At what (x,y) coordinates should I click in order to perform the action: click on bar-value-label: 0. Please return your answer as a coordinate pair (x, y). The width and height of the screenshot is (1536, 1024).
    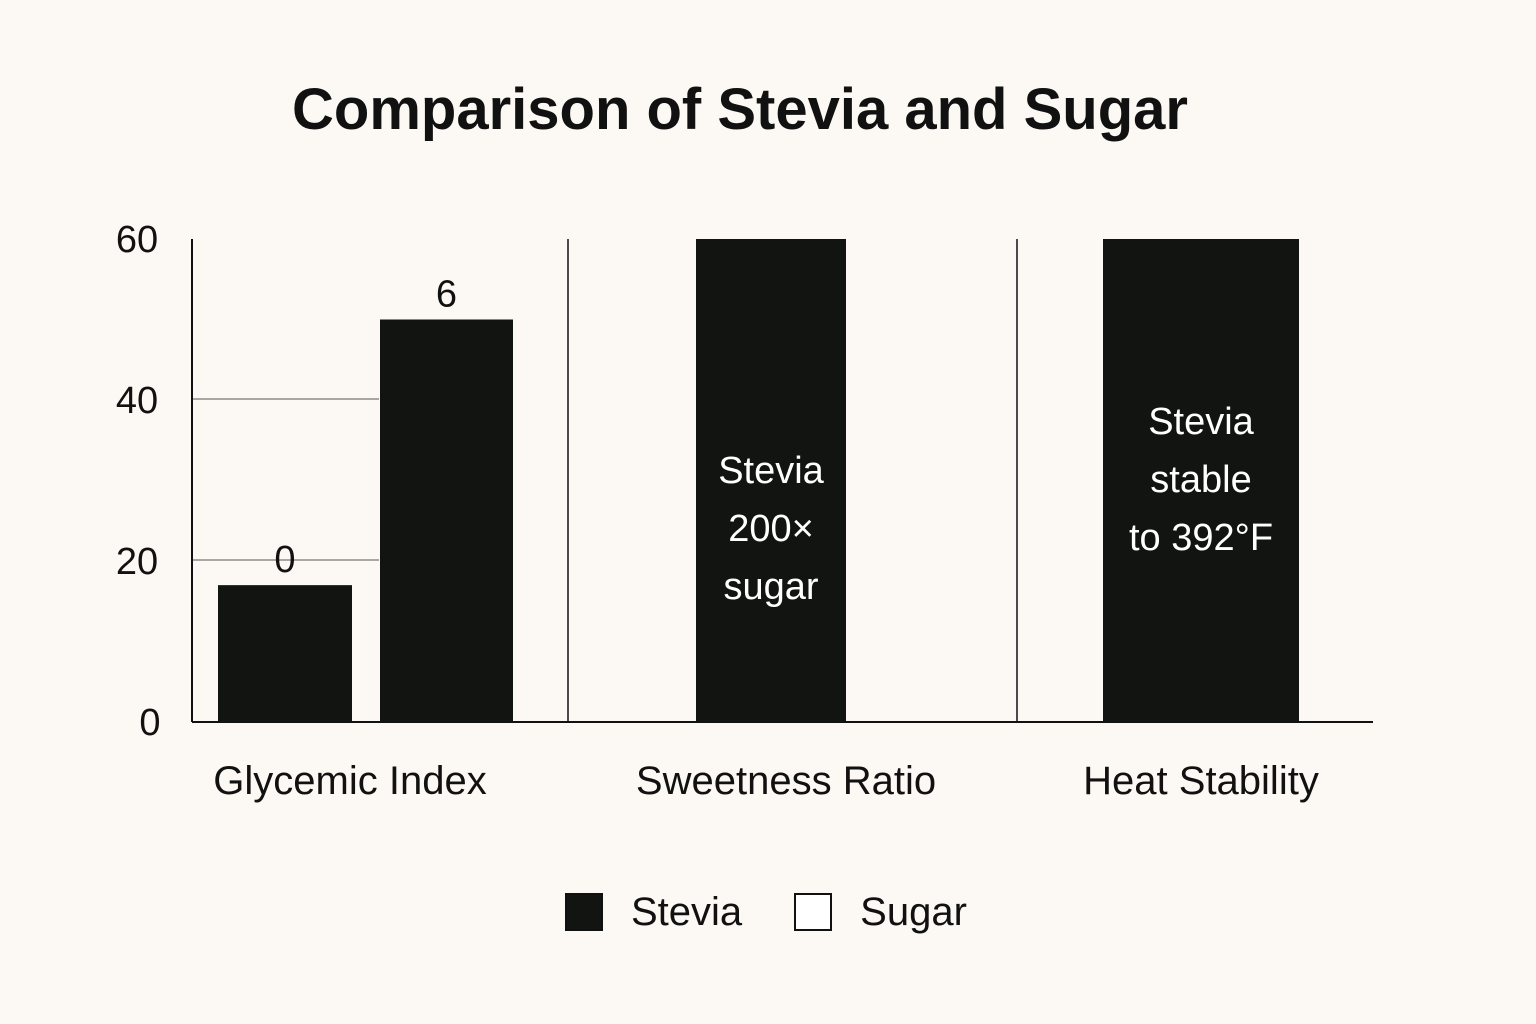
    Looking at the image, I should click on (284, 560).